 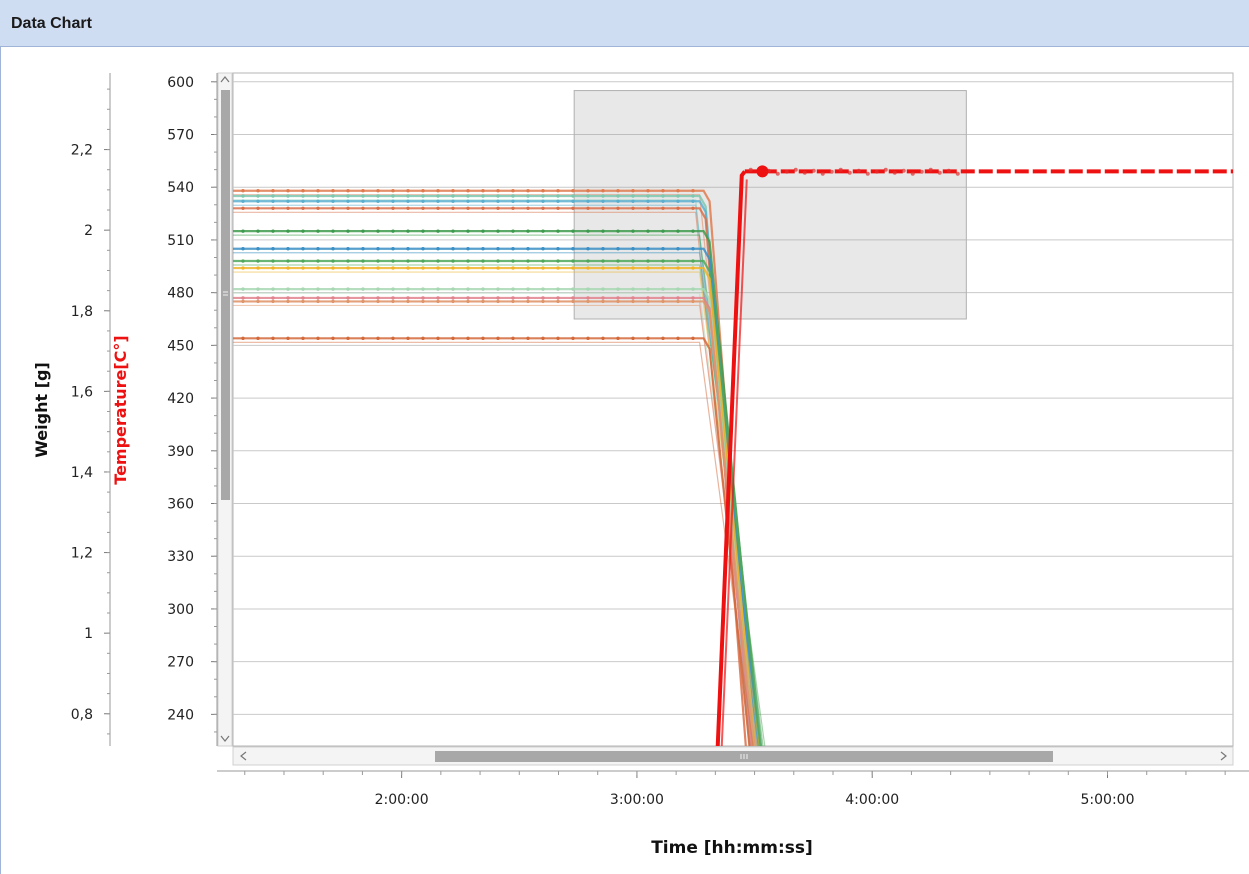 I want to click on scroll-left-arrow-icon, so click(x=243, y=756).